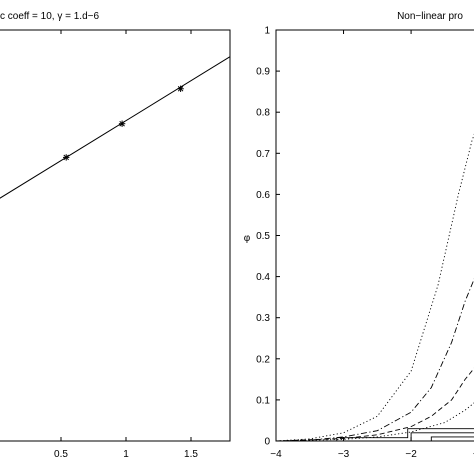 This screenshot has width=474, height=474. What do you see at coordinates (374, 360) in the screenshot?
I see `right-series-2-line` at bounding box center [374, 360].